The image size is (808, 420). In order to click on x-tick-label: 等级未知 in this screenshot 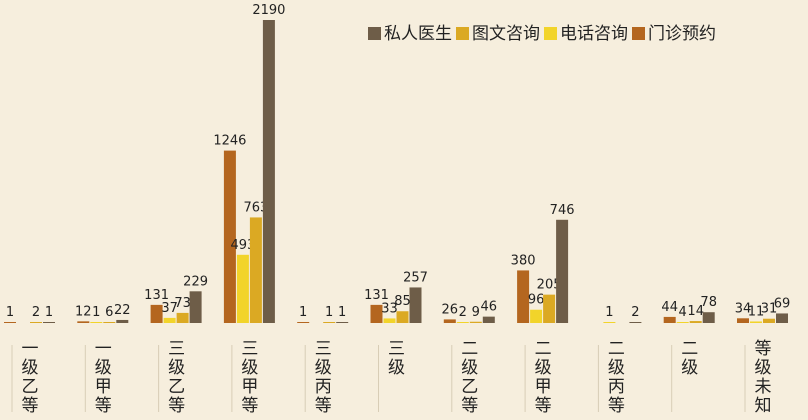, I will do `click(763, 377)`.